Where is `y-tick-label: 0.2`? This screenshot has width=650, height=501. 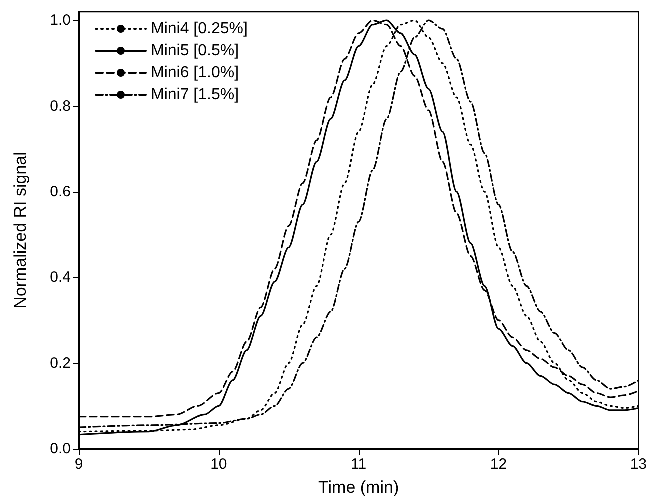
y-tick-label: 0.2 is located at coordinates (60, 363).